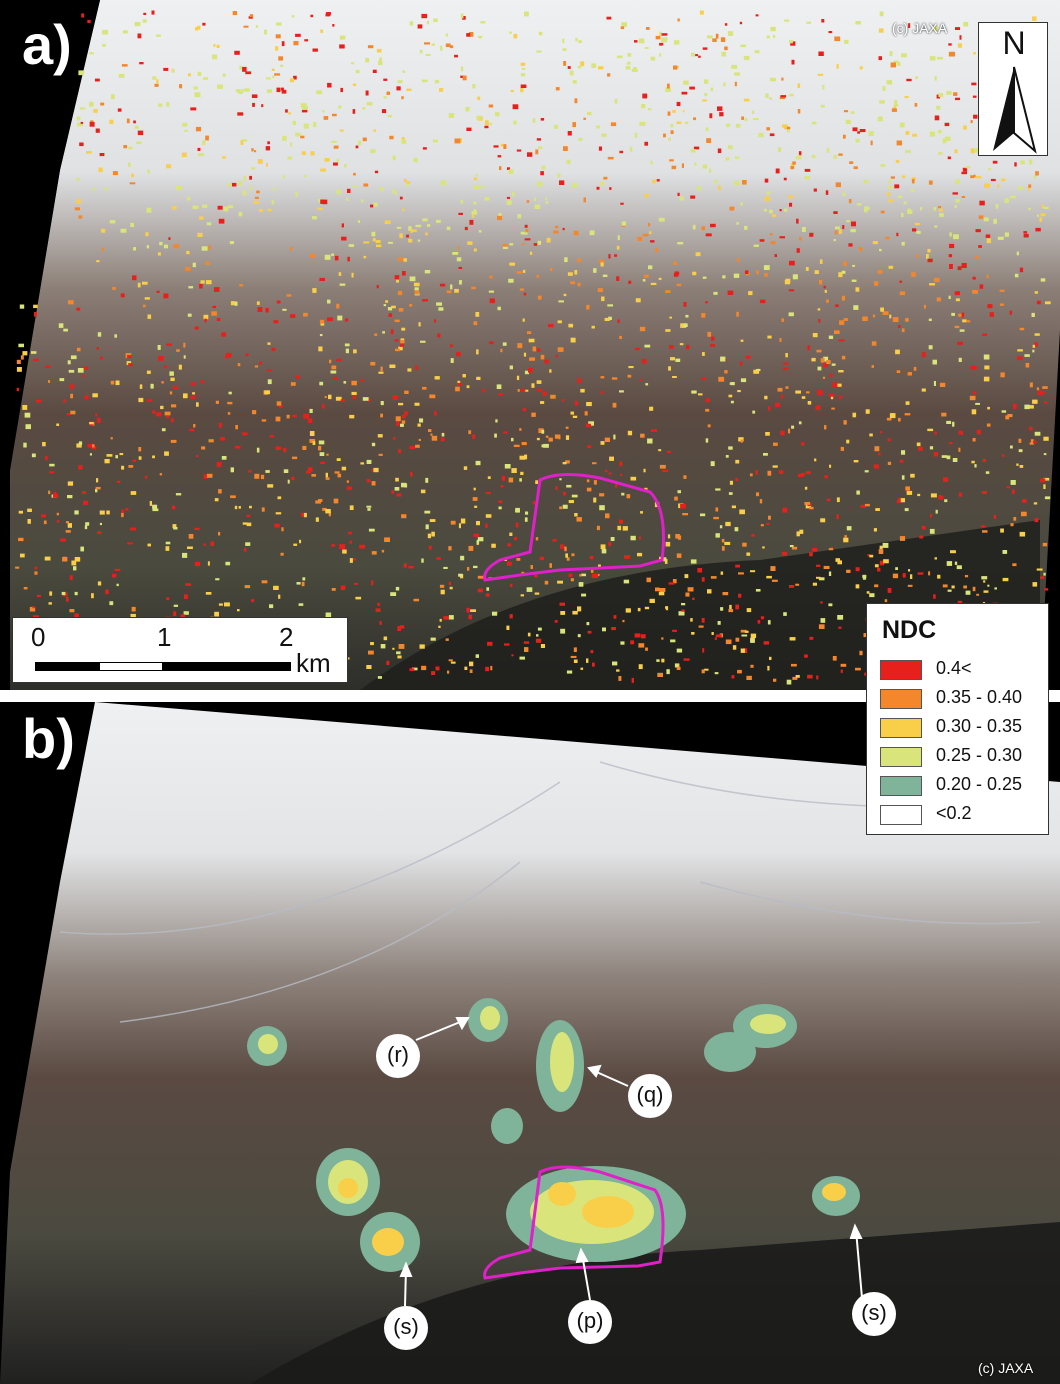 The image size is (1060, 1384). Describe the element at coordinates (631, 1162) in the screenshot. I see `callout-arrows` at that location.